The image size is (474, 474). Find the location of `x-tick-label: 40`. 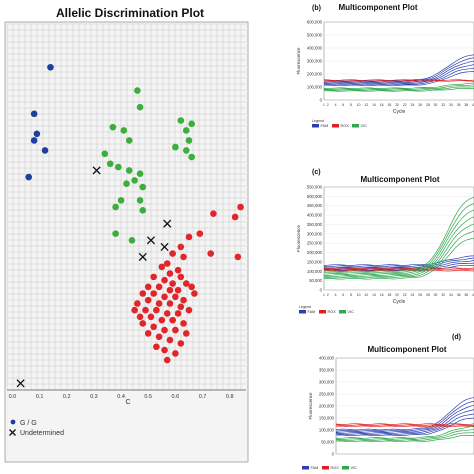

x-tick-label: 40 is located at coordinates (473, 295).